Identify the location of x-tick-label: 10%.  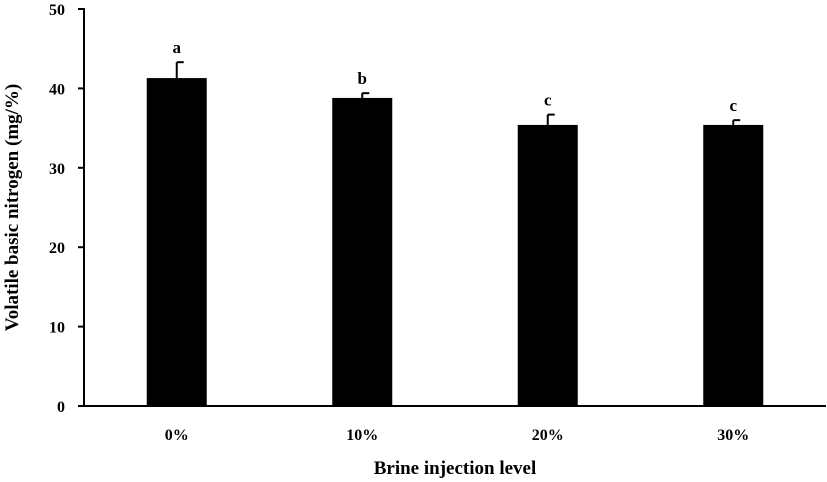
(362, 435).